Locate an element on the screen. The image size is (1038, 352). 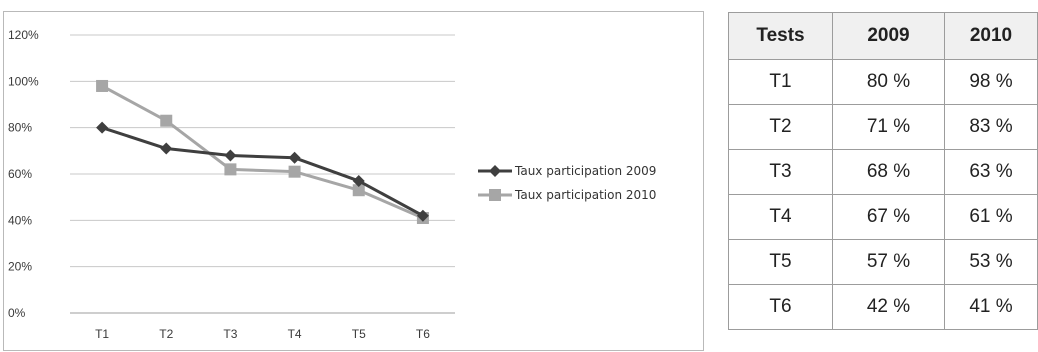
table-cell-2009: 68 % is located at coordinates (888, 172).